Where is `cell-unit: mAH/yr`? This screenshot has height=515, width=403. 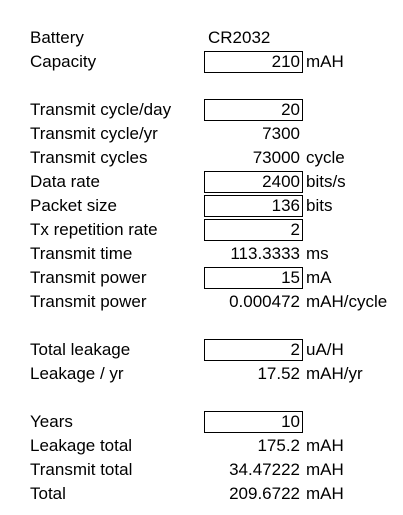
cell-unit: mAH/yr is located at coordinates (334, 373).